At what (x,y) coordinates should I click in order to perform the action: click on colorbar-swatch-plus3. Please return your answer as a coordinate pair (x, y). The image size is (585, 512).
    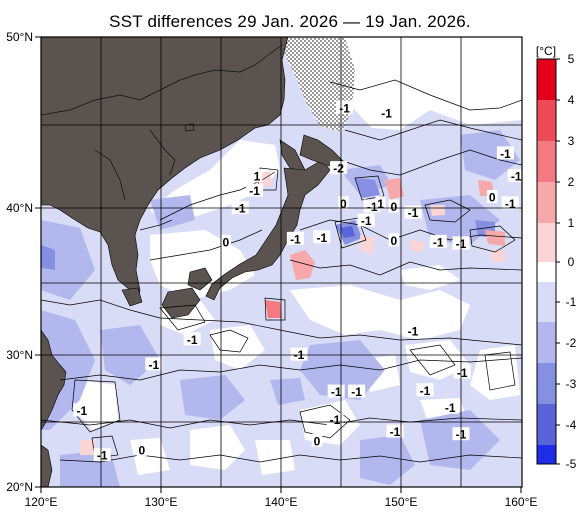
    Looking at the image, I should click on (546, 161).